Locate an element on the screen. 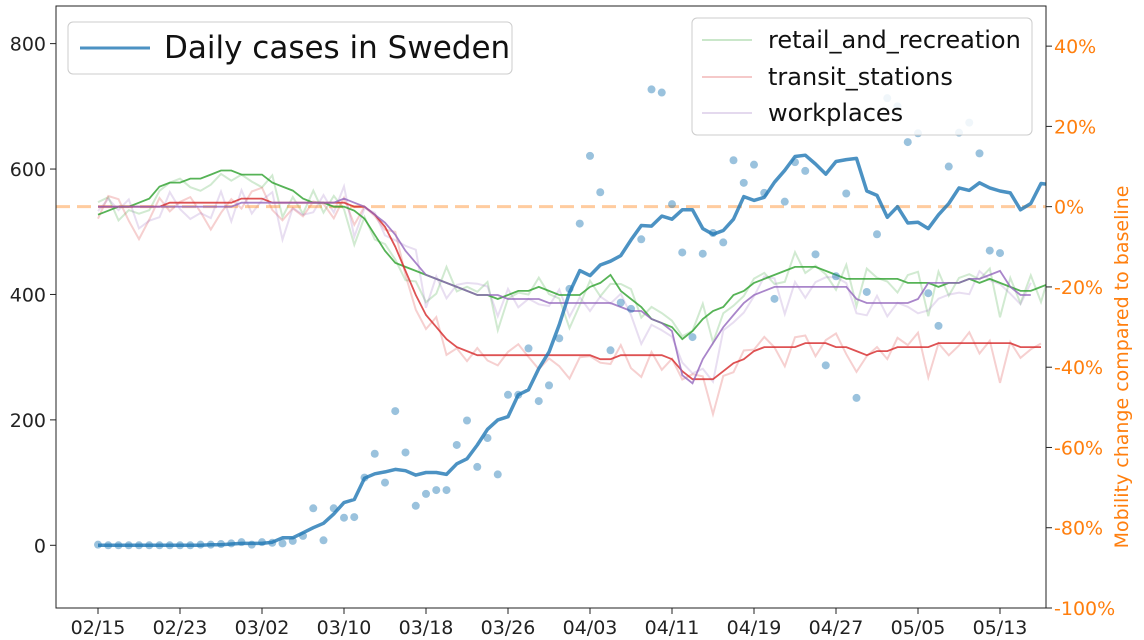 The width and height of the screenshot is (1144, 640). y2-tick-label: -20% is located at coordinates (1078, 288).